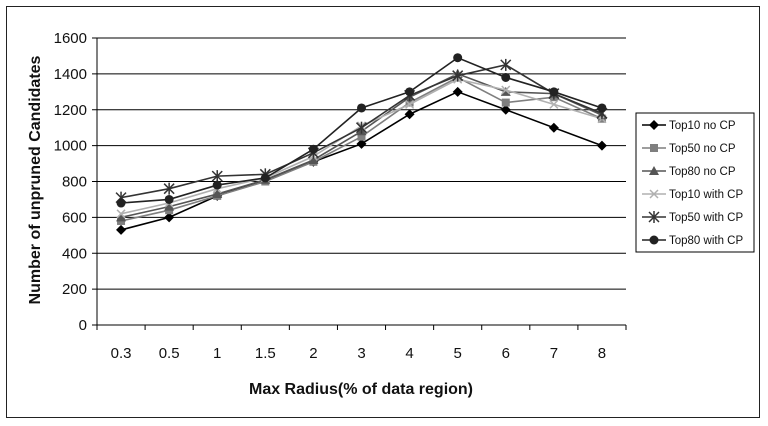 The image size is (768, 426). I want to click on legend-label: Top80 with CP, so click(706, 241).